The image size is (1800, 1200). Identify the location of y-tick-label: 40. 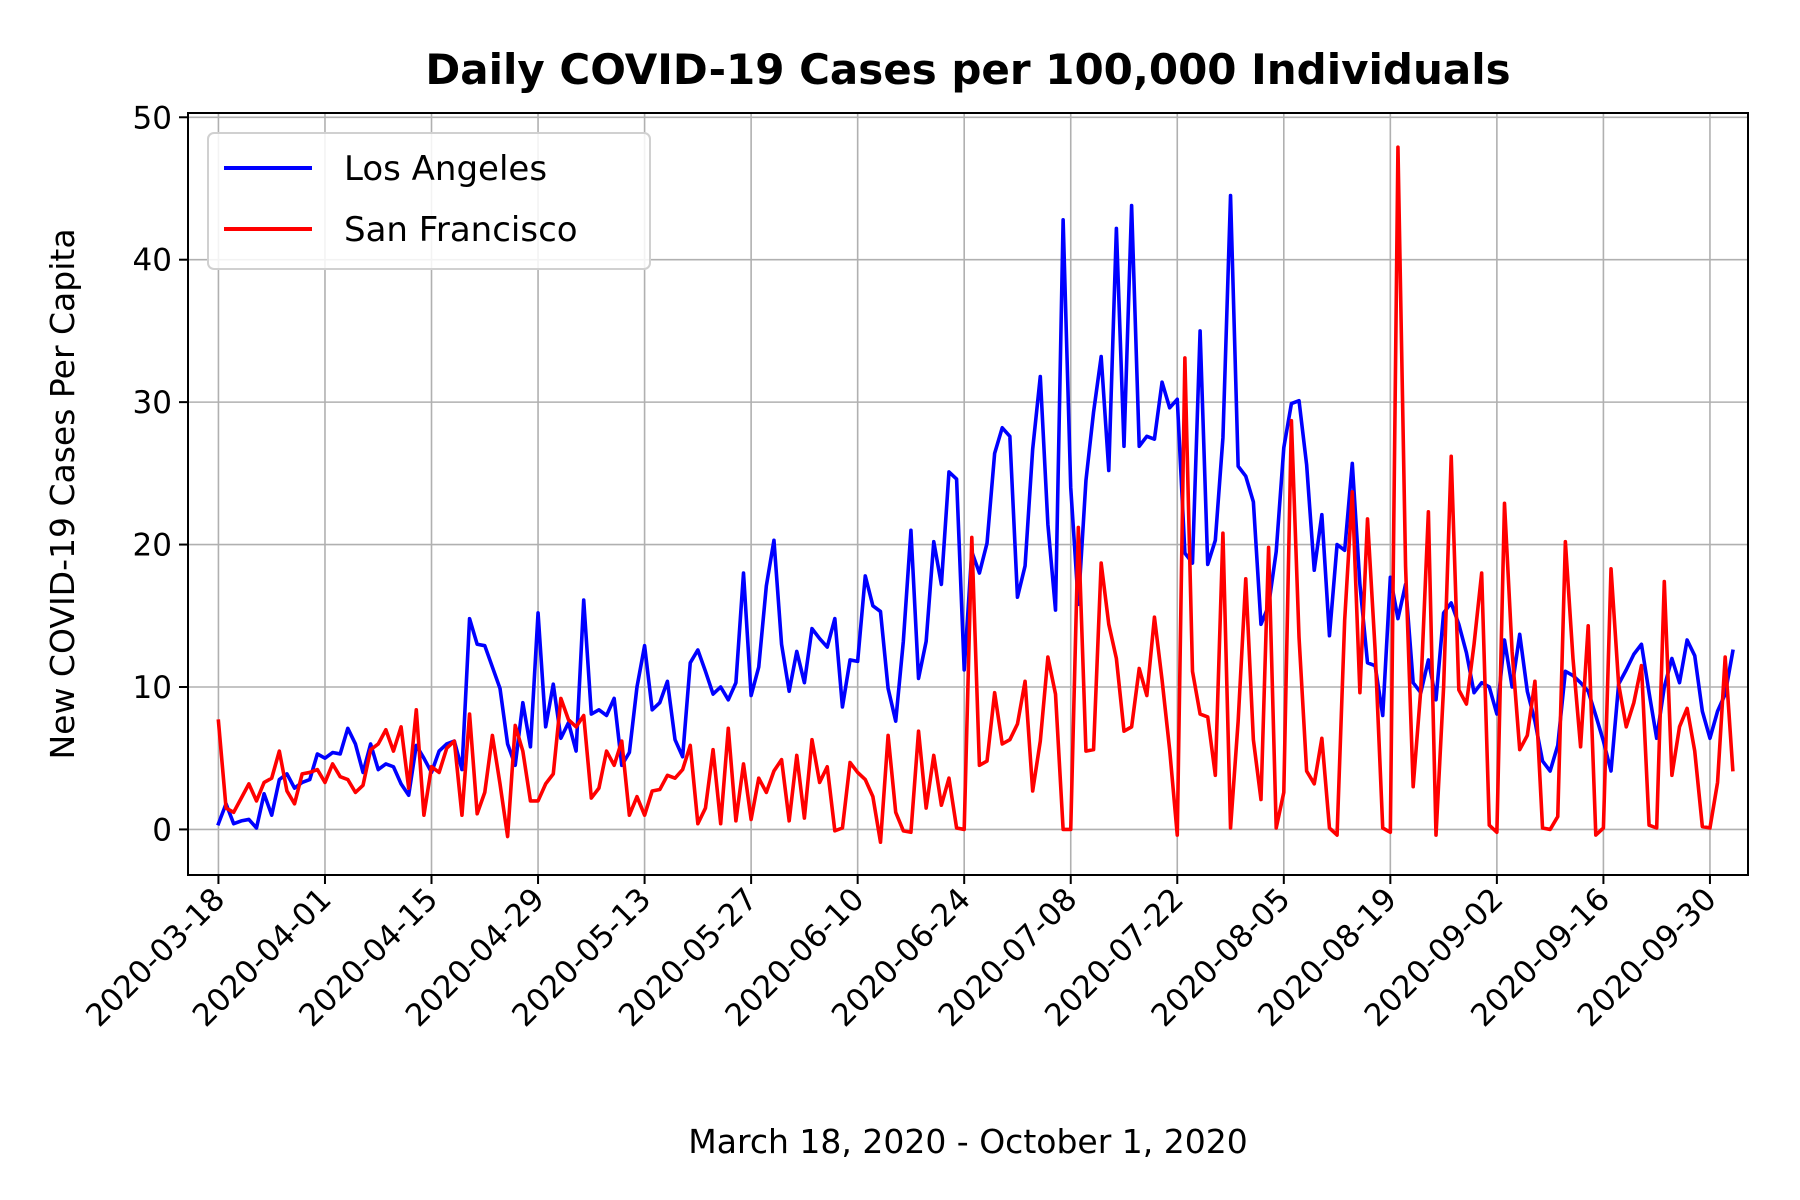
(152, 261).